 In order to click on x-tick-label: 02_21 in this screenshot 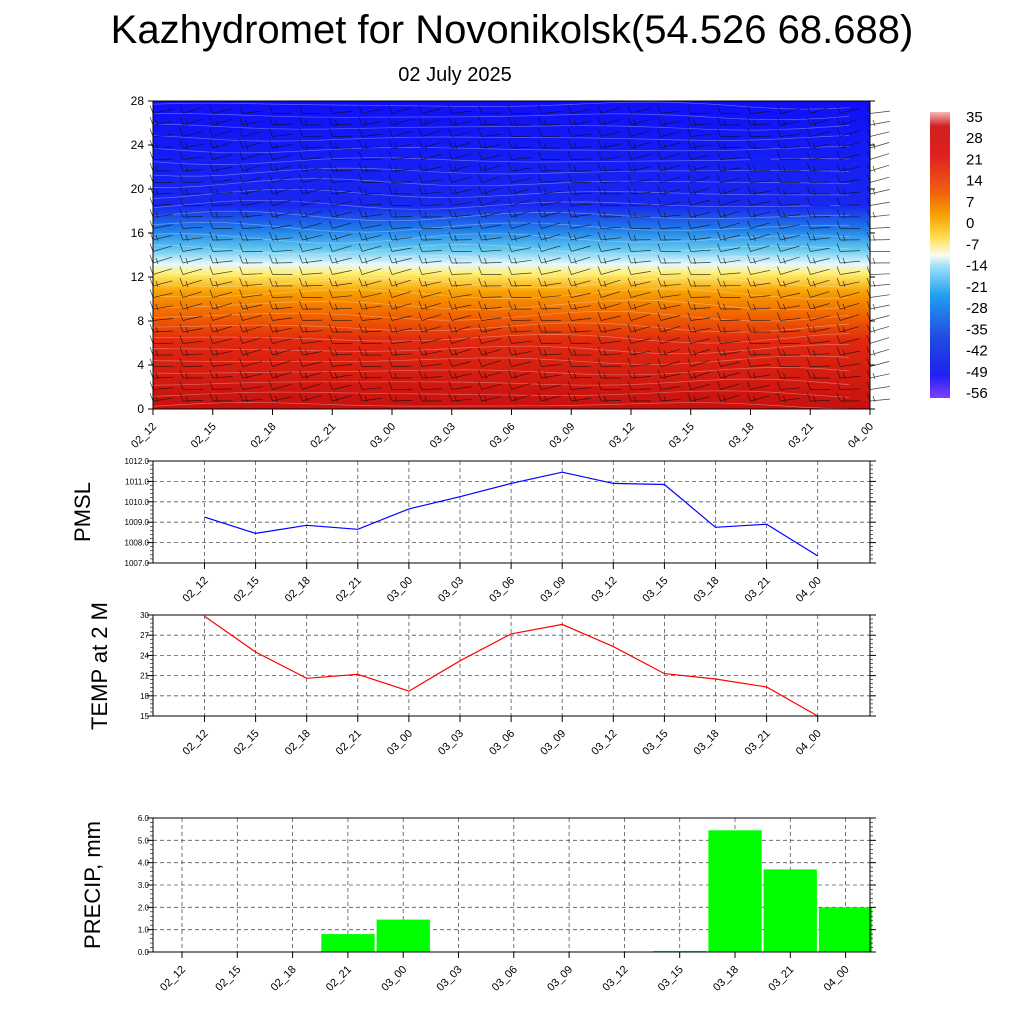, I will do `click(339, 979)`.